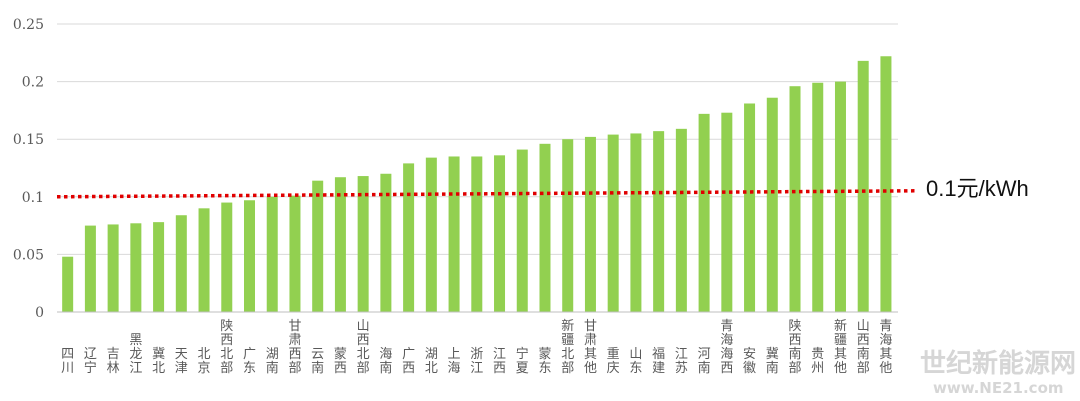  I want to click on x-category-label: 贵州, so click(817, 361).